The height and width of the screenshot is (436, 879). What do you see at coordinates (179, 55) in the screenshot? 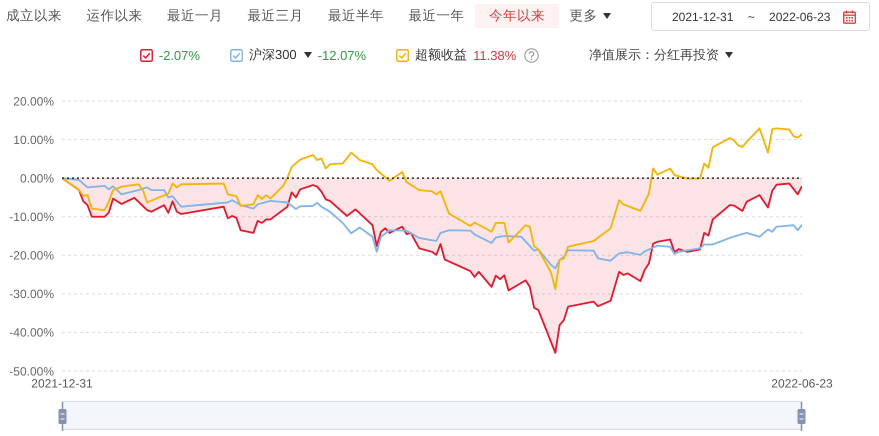
I see `text: -2.07%` at bounding box center [179, 55].